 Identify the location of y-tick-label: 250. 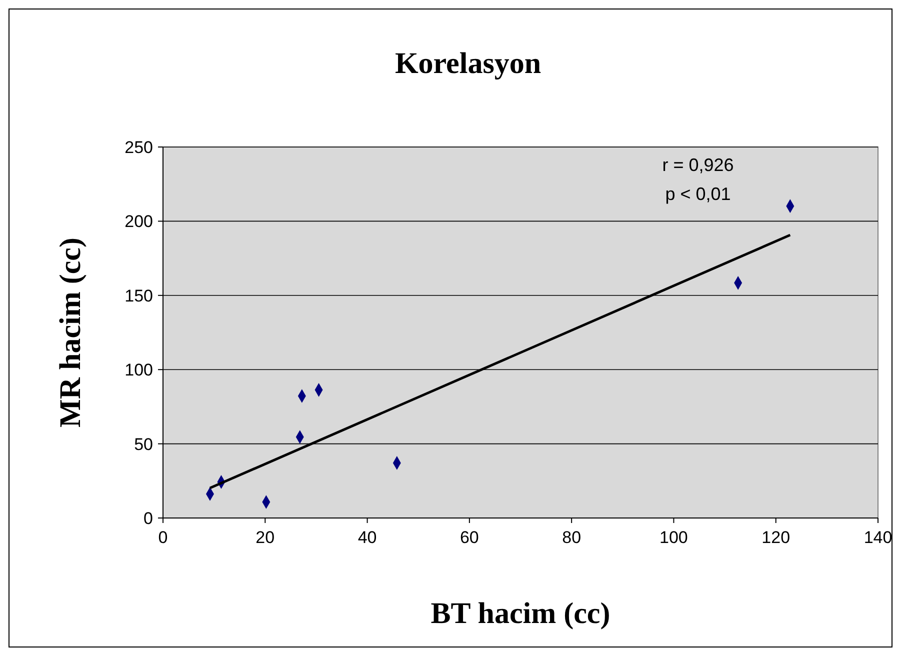
(138, 147).